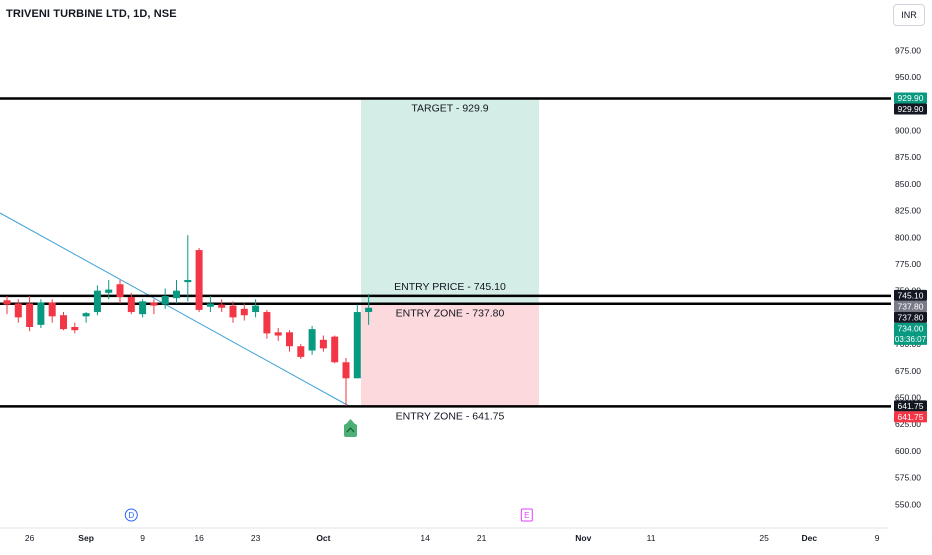 Image resolution: width=932 pixels, height=555 pixels. I want to click on earnings-marker-label: E, so click(526, 515).